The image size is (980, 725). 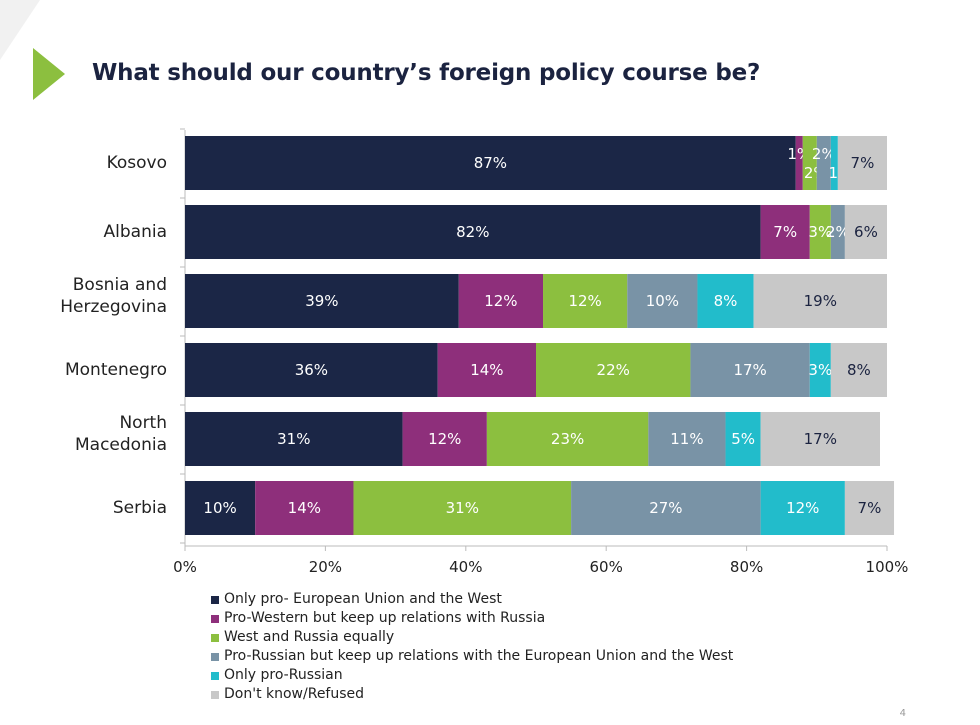 I want to click on category-label: Bosnia and Herzegovina, so click(x=113, y=296).